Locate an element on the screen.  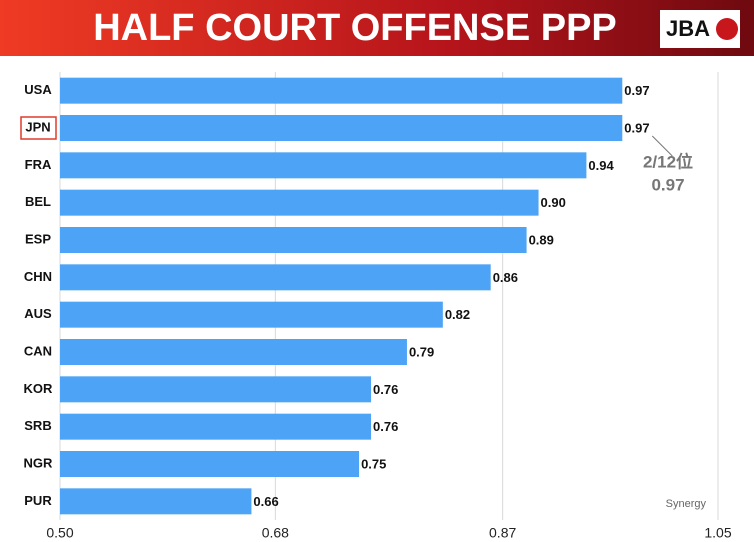
value-label: 0.94 is located at coordinates (601, 165).